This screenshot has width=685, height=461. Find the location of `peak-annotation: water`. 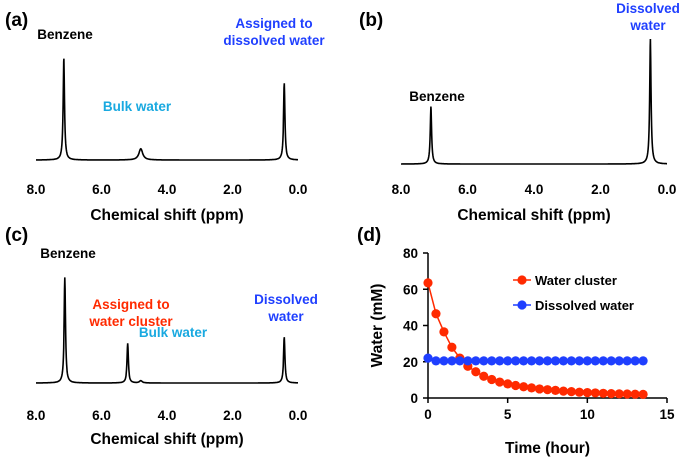

peak-annotation: water is located at coordinates (647, 25).